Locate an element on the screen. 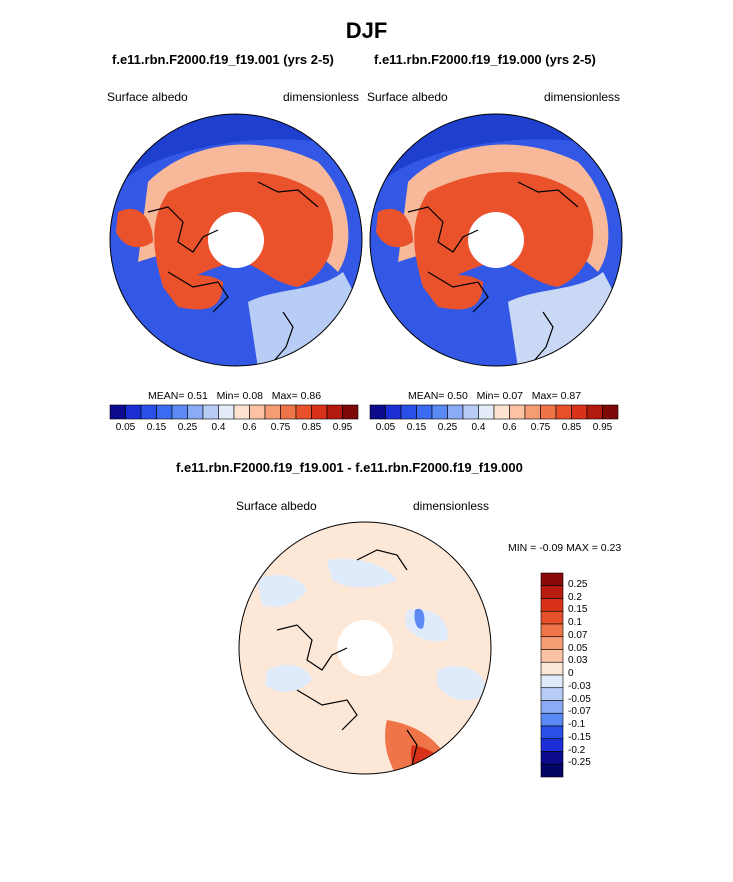  panel1-snow-americas is located at coordinates (134, 228).